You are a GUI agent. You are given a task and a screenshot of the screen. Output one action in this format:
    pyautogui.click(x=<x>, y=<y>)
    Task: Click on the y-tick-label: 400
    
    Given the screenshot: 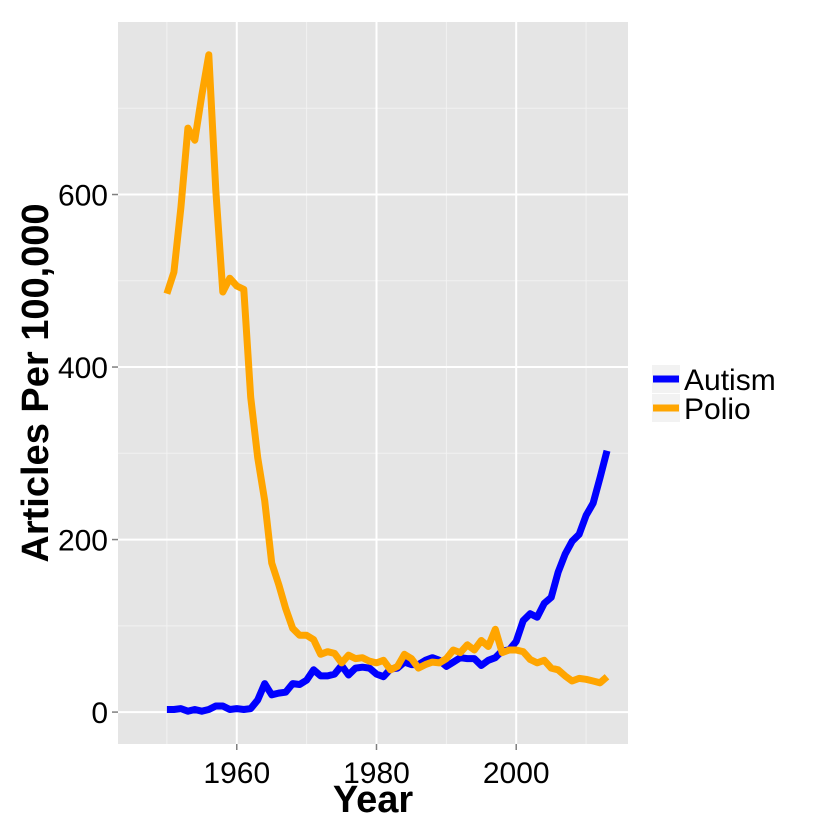 What is the action you would take?
    pyautogui.click(x=83, y=368)
    